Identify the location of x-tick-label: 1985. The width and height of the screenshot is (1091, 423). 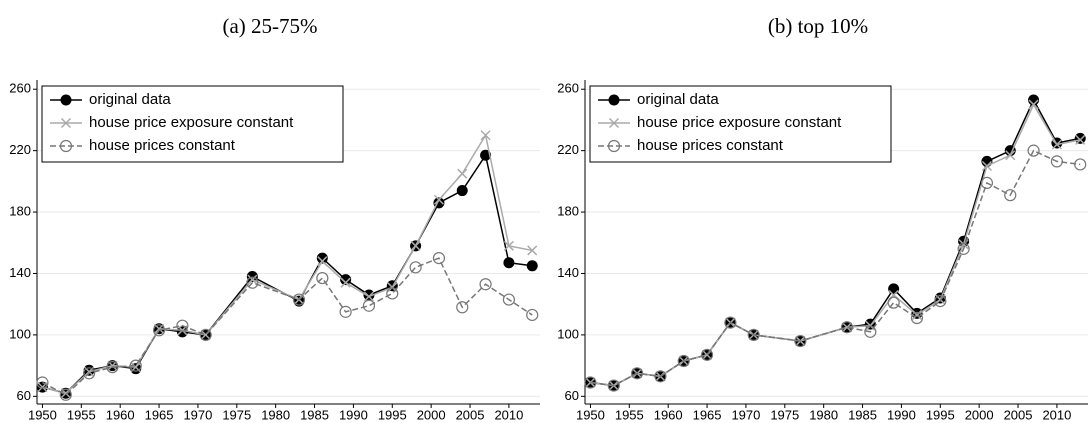
(314, 414).